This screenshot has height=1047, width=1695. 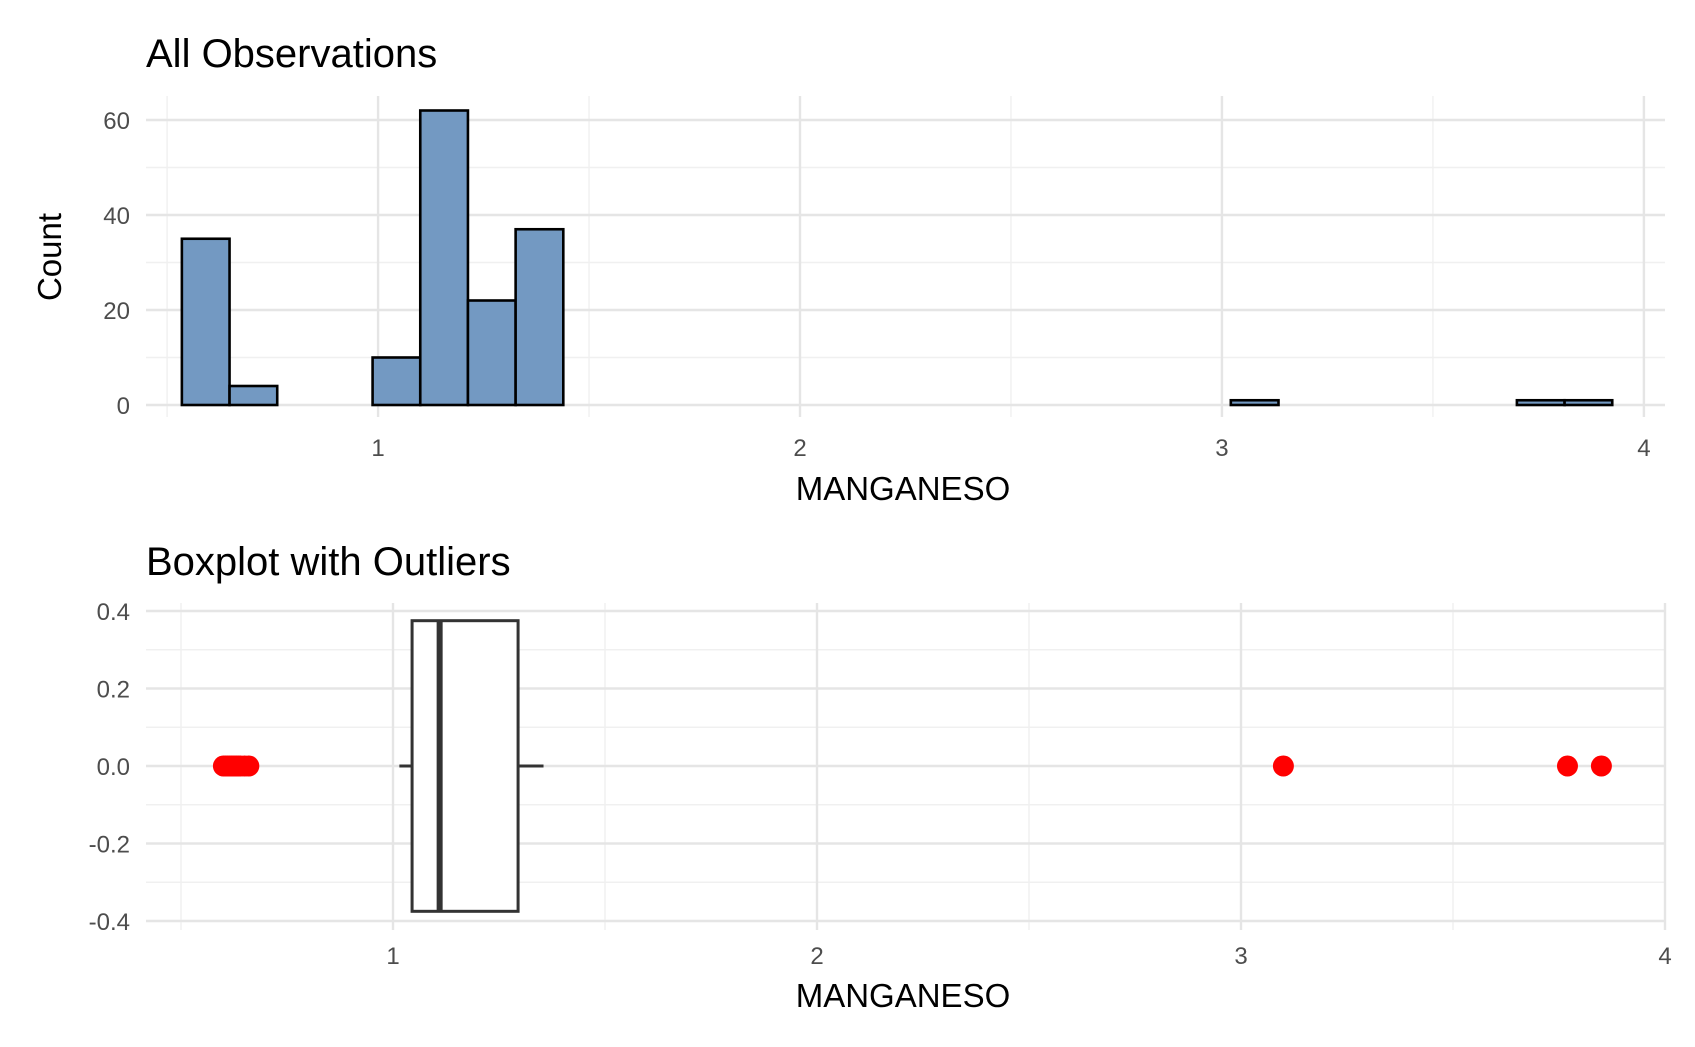 I want to click on histogram-y-tick-label: 40, so click(x=116, y=216).